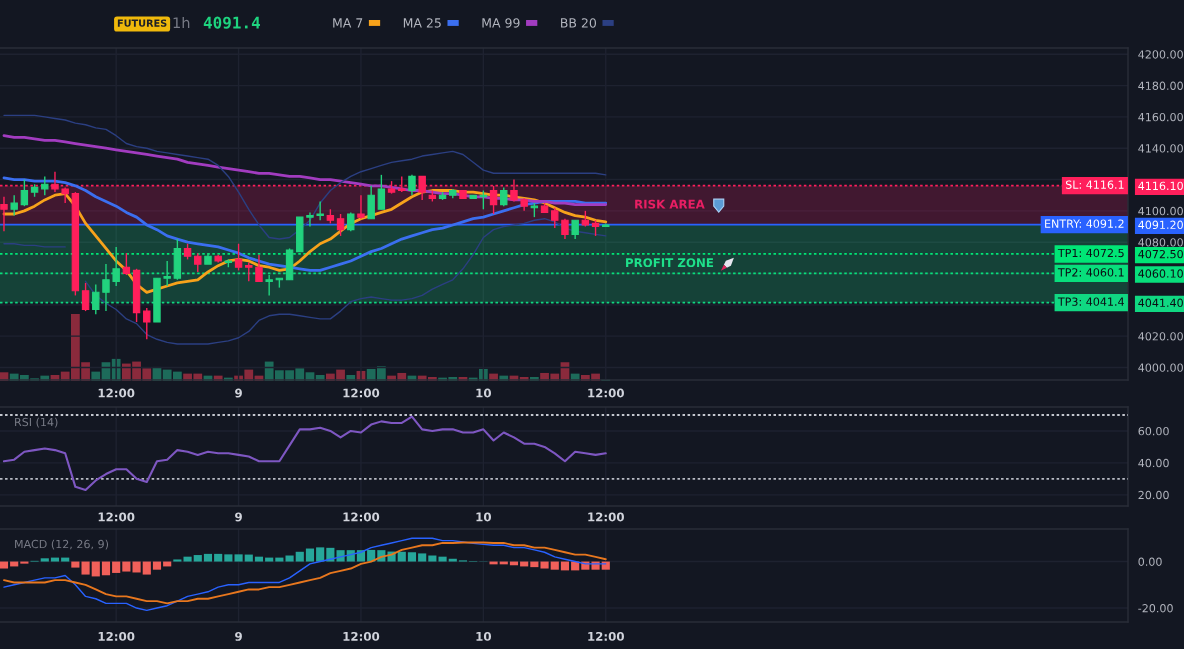 The width and height of the screenshot is (1184, 649). I want to click on ref-line-label: ENTRY: 4091.2, so click(1084, 223).